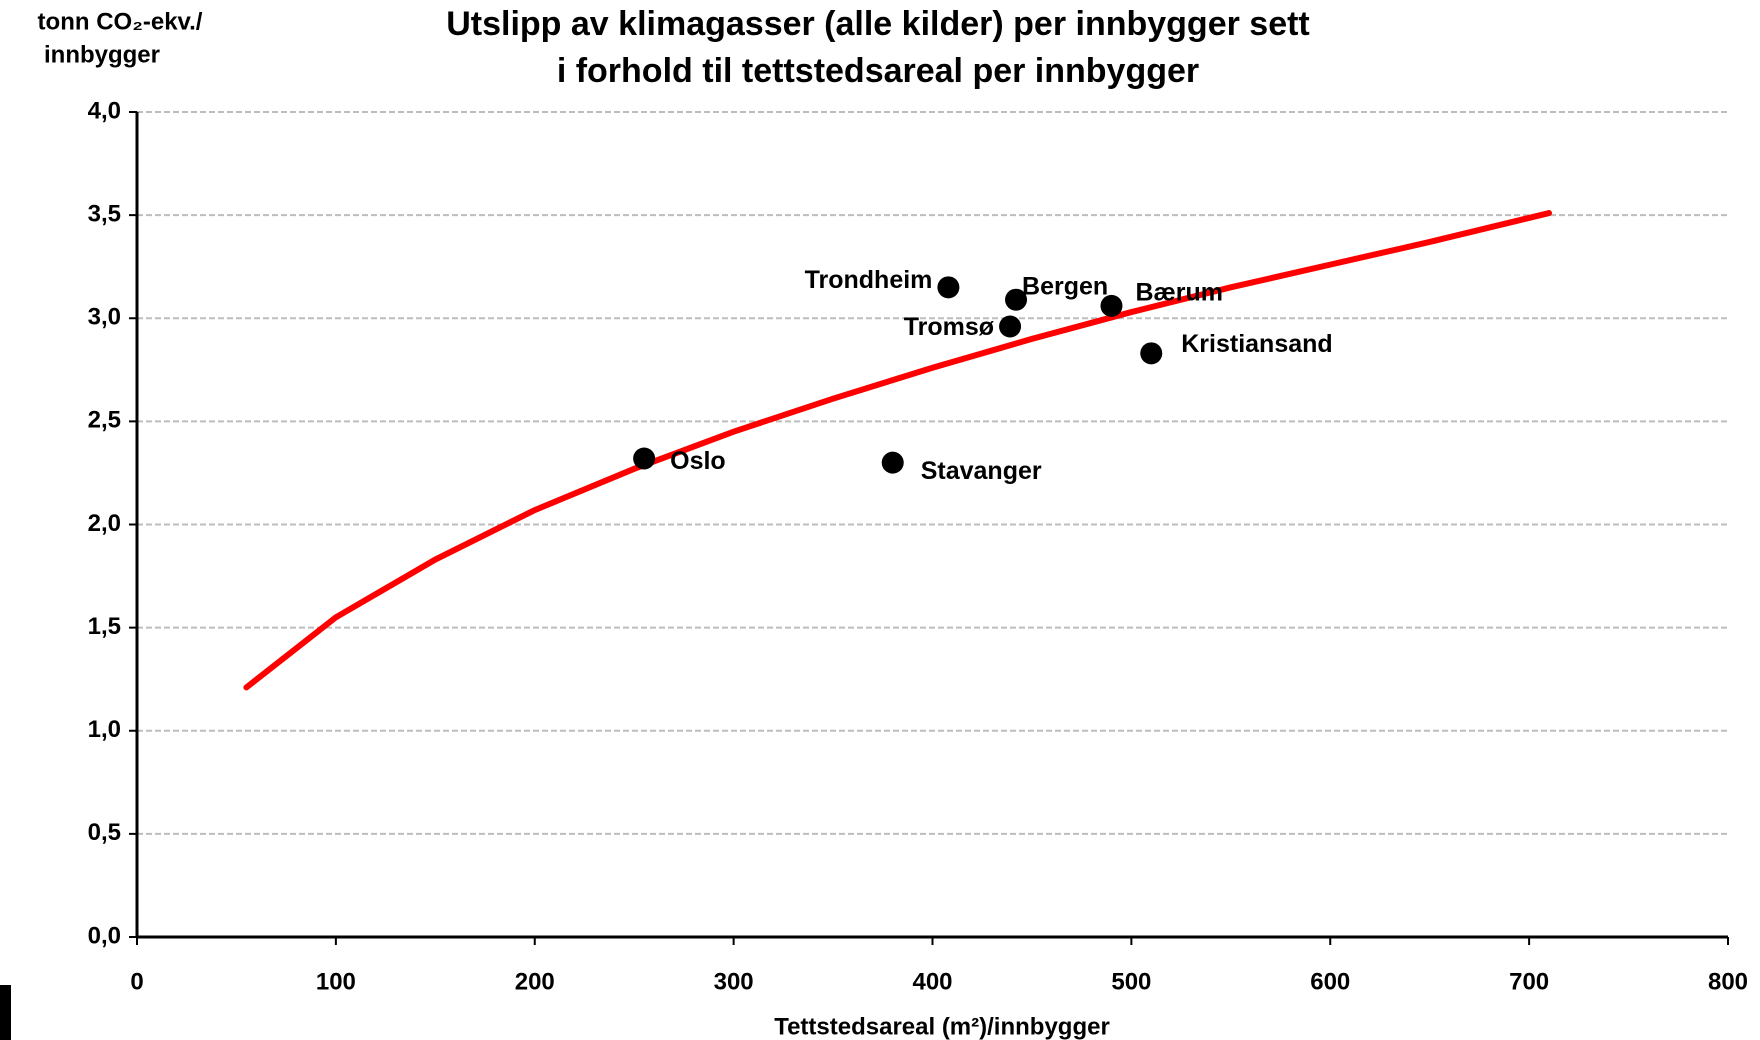 This screenshot has height=1040, width=1760. Describe the element at coordinates (535, 981) in the screenshot. I see `x-tick-label: 200` at that location.